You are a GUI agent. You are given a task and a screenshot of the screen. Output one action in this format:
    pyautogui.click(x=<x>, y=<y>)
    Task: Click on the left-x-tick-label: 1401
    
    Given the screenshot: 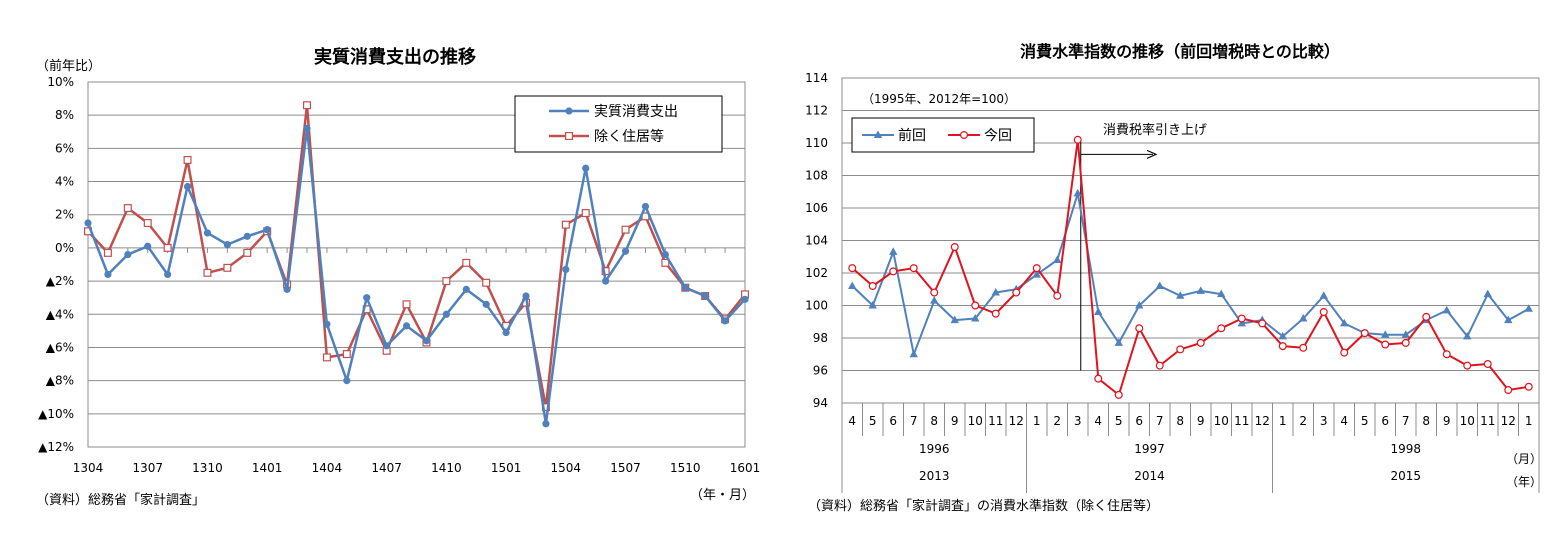 What is the action you would take?
    pyautogui.click(x=267, y=468)
    